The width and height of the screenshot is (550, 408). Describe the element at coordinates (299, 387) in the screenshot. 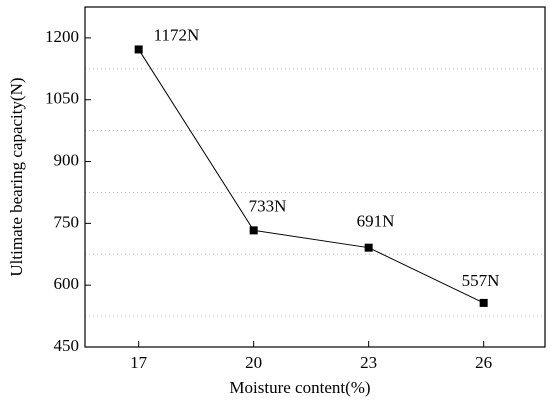

I see `x-axis-title: Moisture content(%)` at that location.